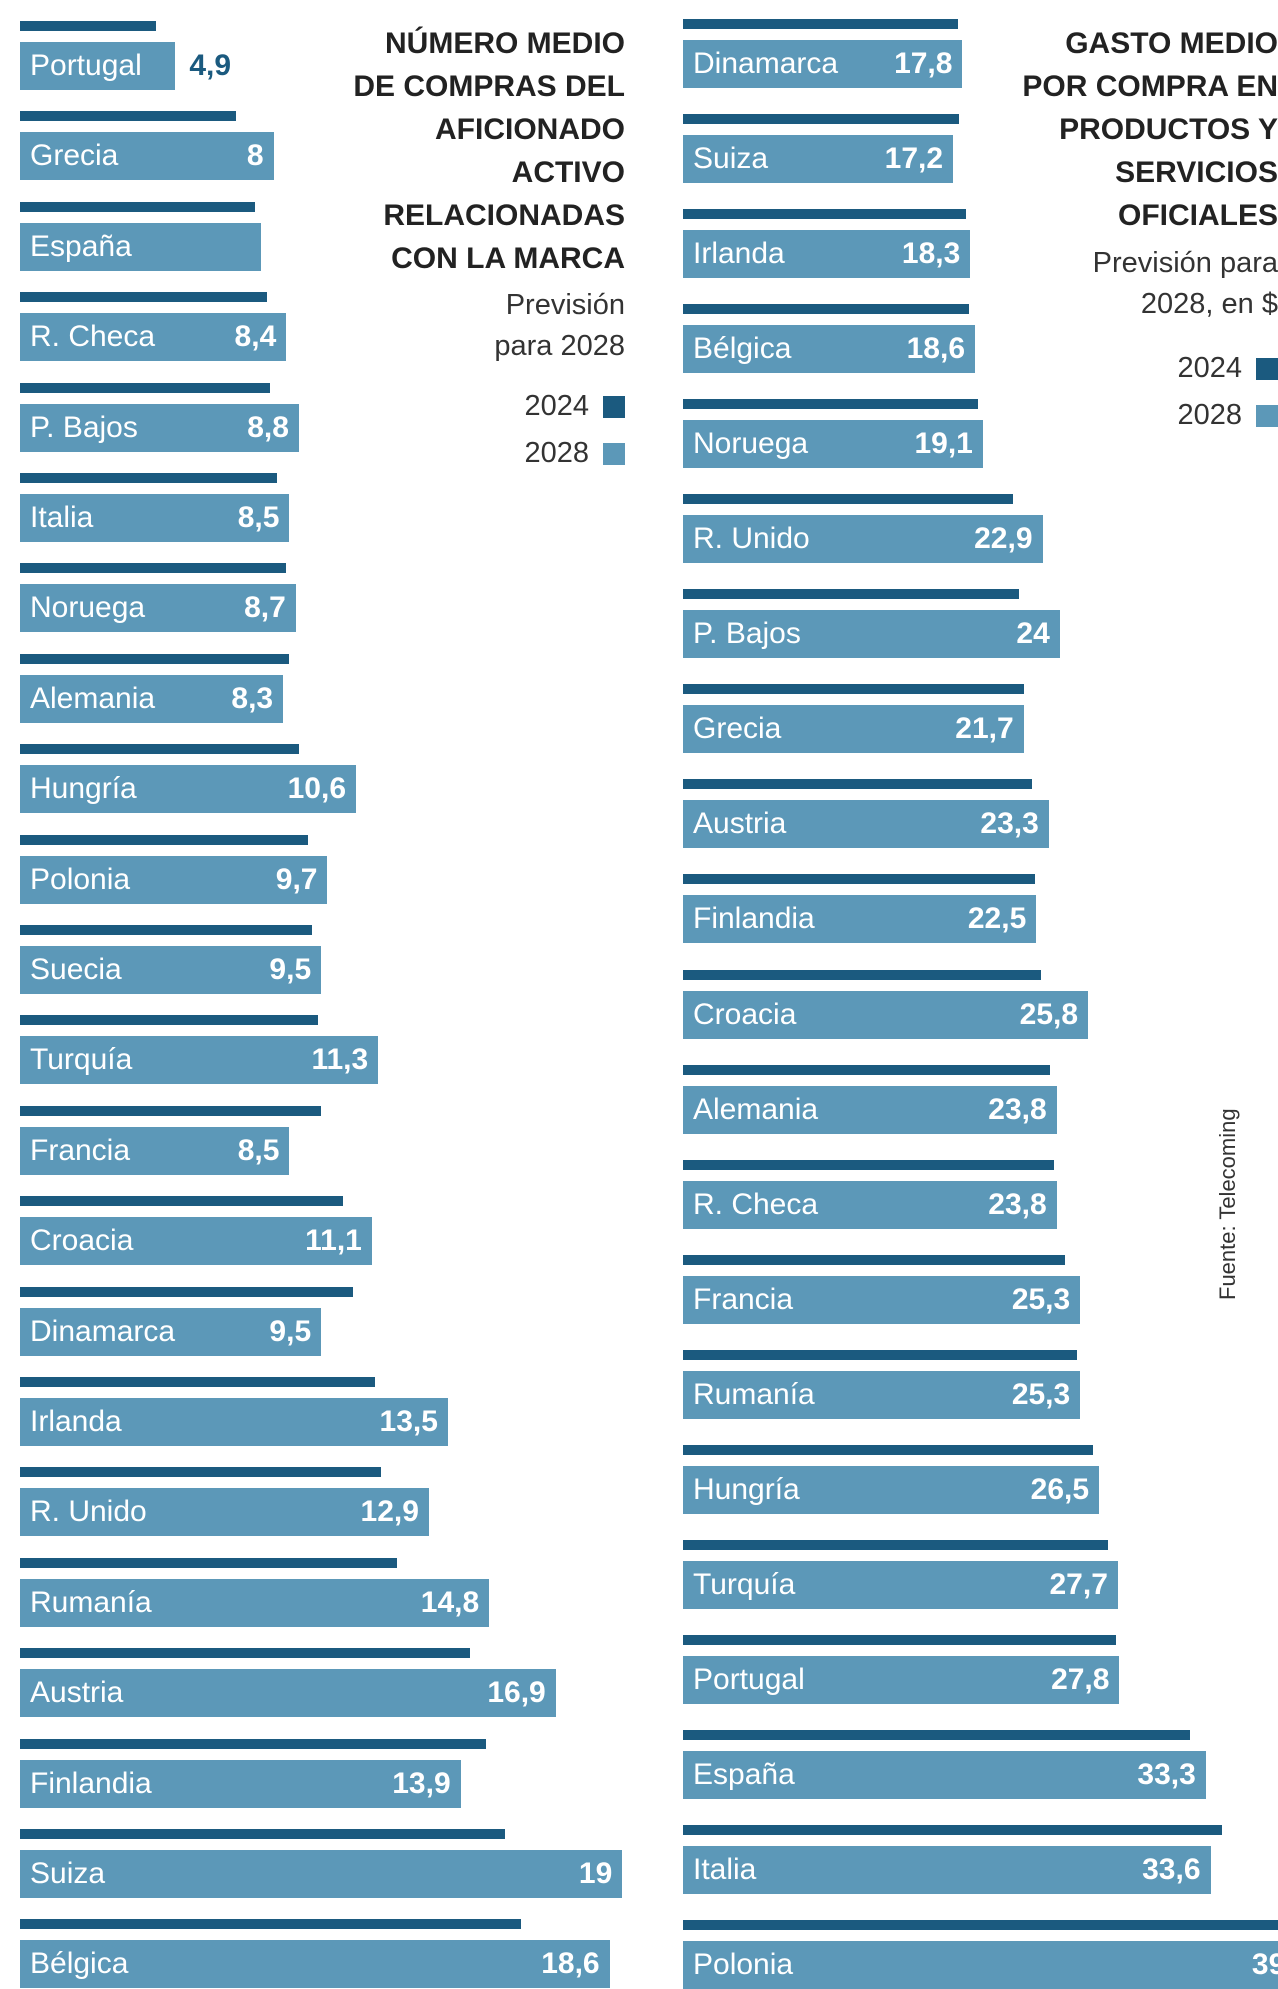 The height and width of the screenshot is (1989, 1278). Describe the element at coordinates (901, 1679) in the screenshot. I see `bar-2028-portugal: Portugal 27,8` at that location.